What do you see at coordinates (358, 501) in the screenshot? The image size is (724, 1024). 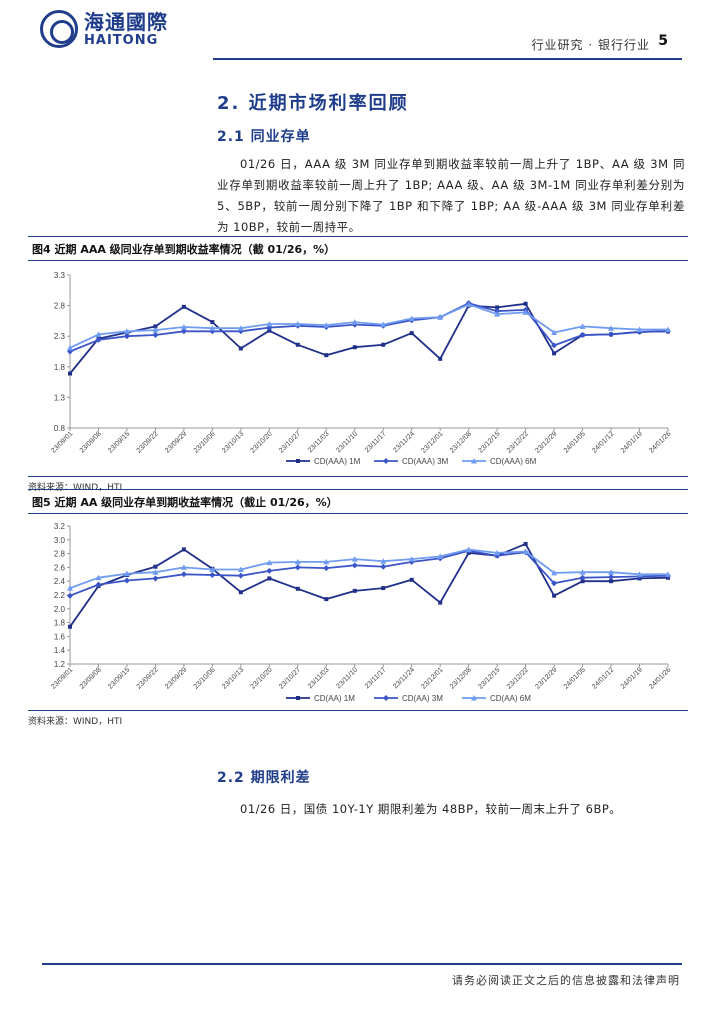 I see `figure-5-title: 图5 近期 AA 级同业存单到期收益率情况（截止 01/26，%）` at bounding box center [358, 501].